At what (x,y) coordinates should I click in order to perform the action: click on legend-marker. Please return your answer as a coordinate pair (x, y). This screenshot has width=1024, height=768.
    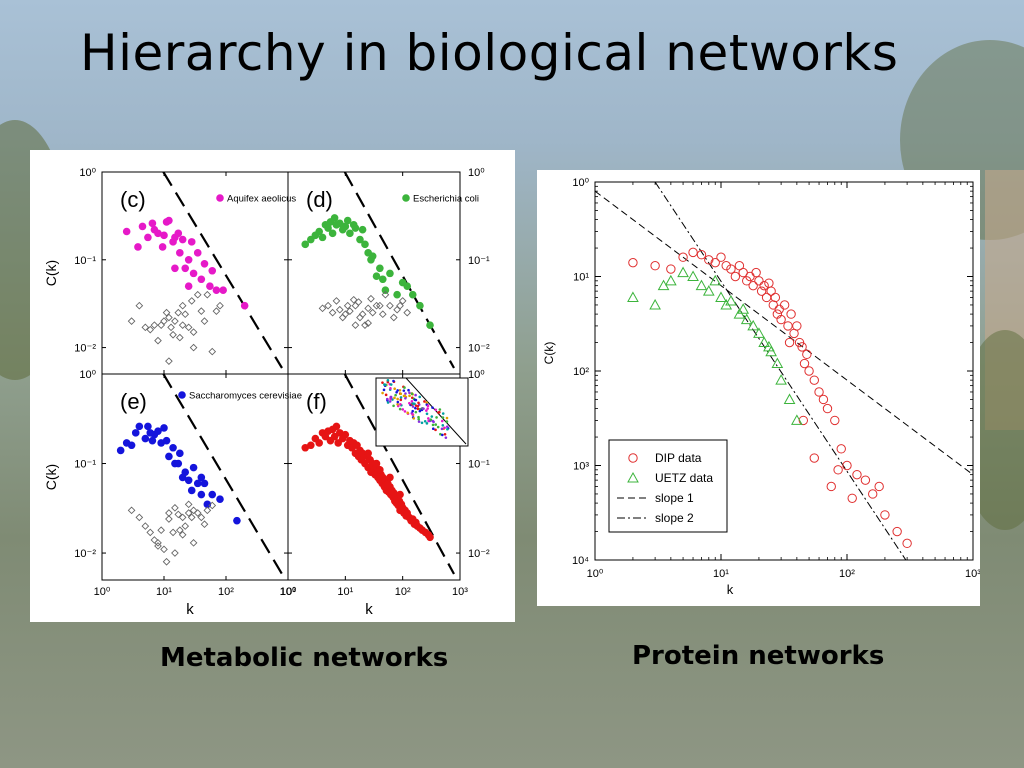
    Looking at the image, I should click on (406, 198).